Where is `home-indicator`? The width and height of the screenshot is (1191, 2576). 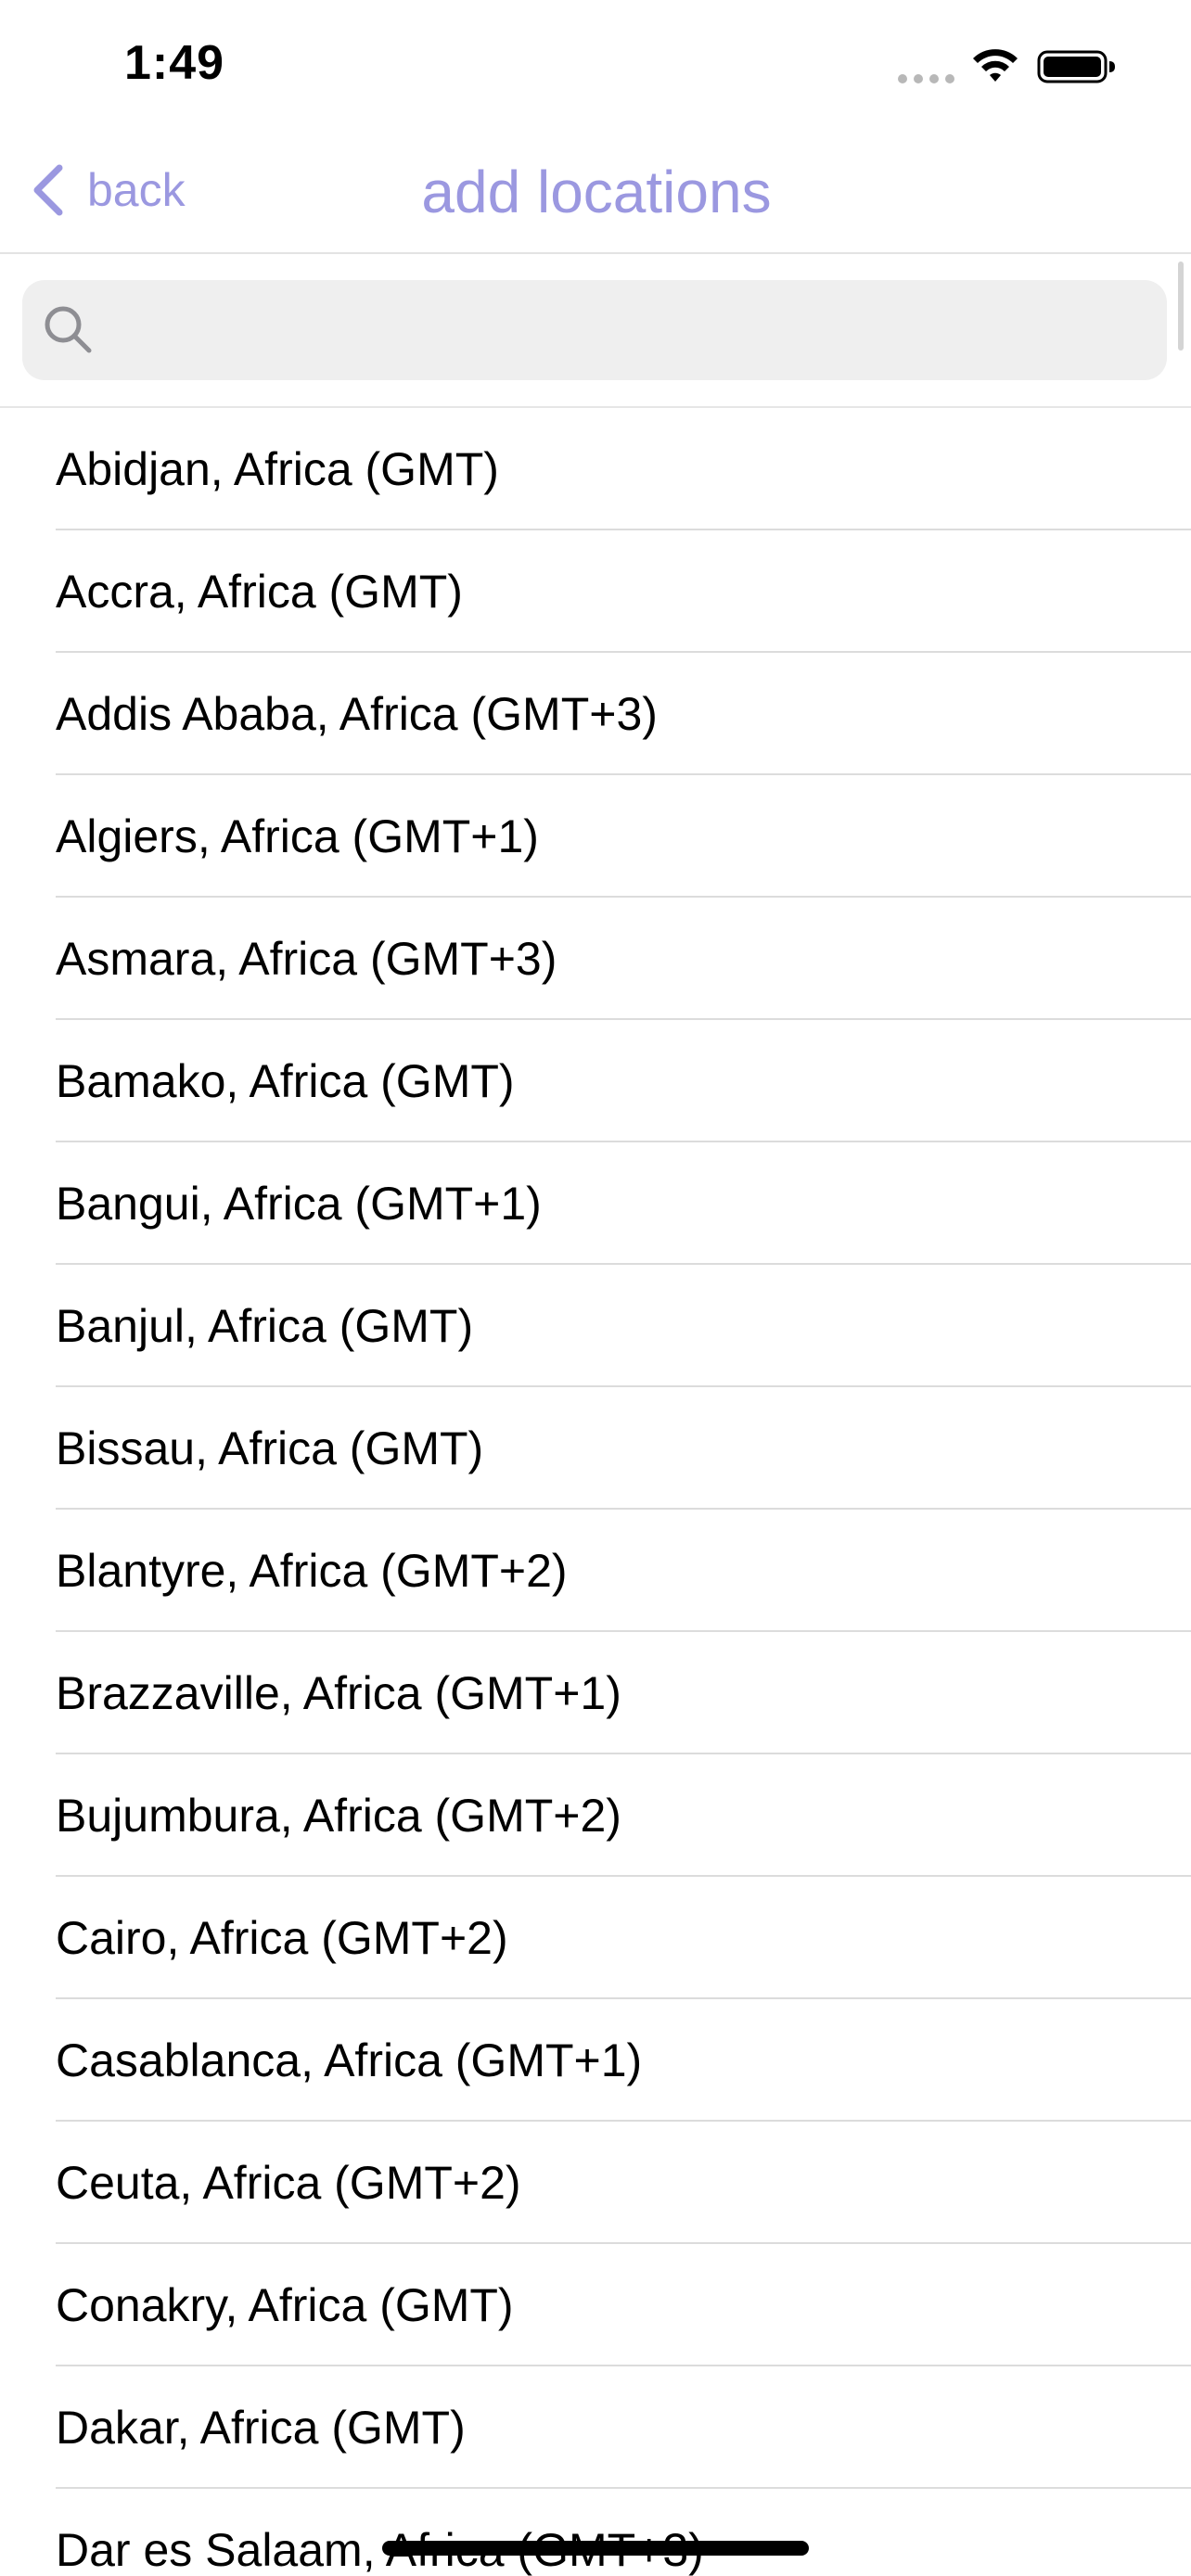 home-indicator is located at coordinates (595, 2548).